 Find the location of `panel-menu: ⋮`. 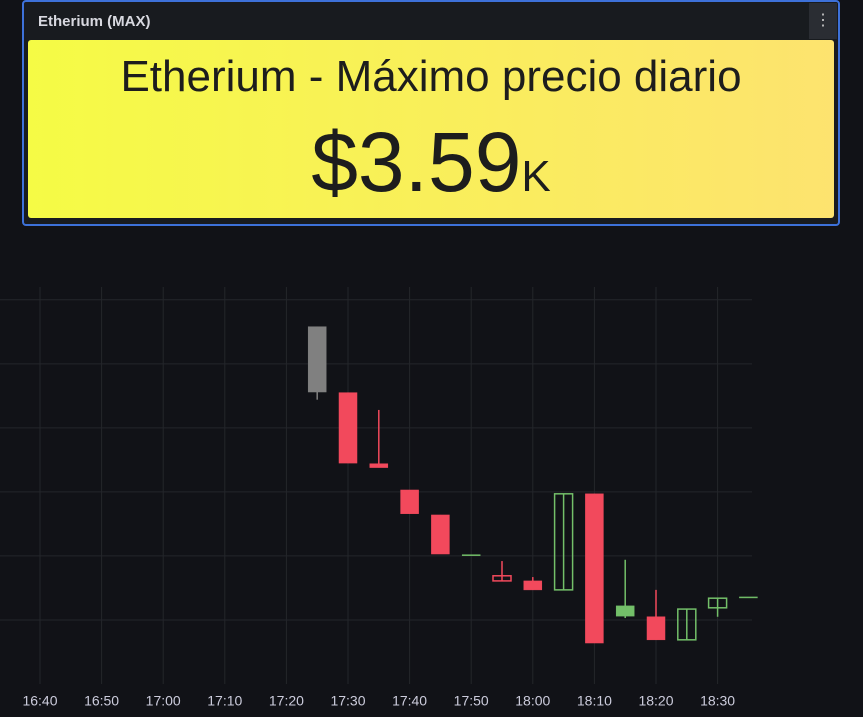

panel-menu: ⋮ is located at coordinates (823, 21).